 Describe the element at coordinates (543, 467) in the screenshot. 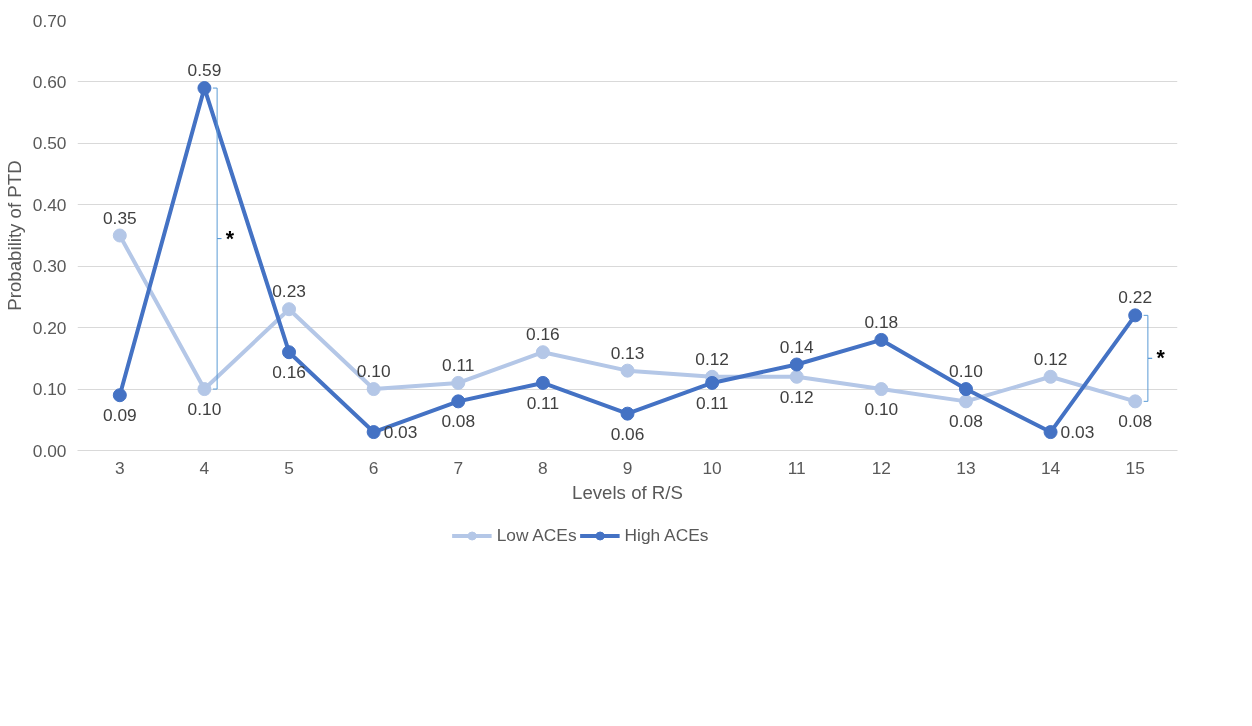

I see `x-tick-label: 8` at that location.